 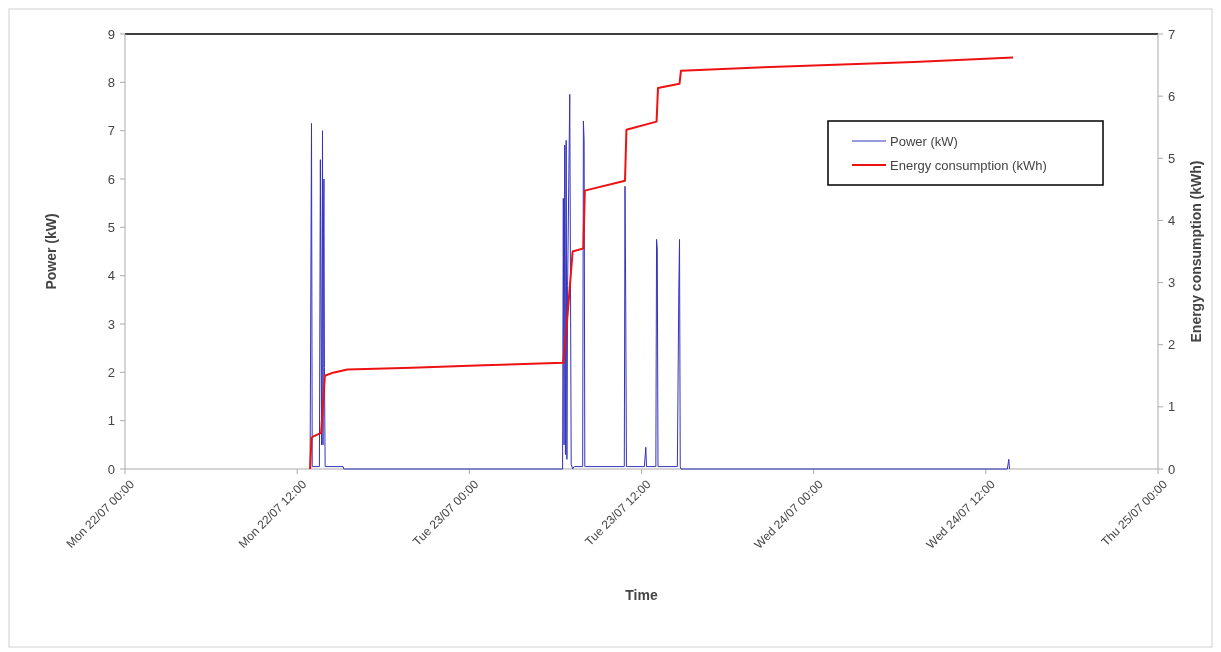 What do you see at coordinates (111, 372) in the screenshot?
I see `y-tick-label: 2` at bounding box center [111, 372].